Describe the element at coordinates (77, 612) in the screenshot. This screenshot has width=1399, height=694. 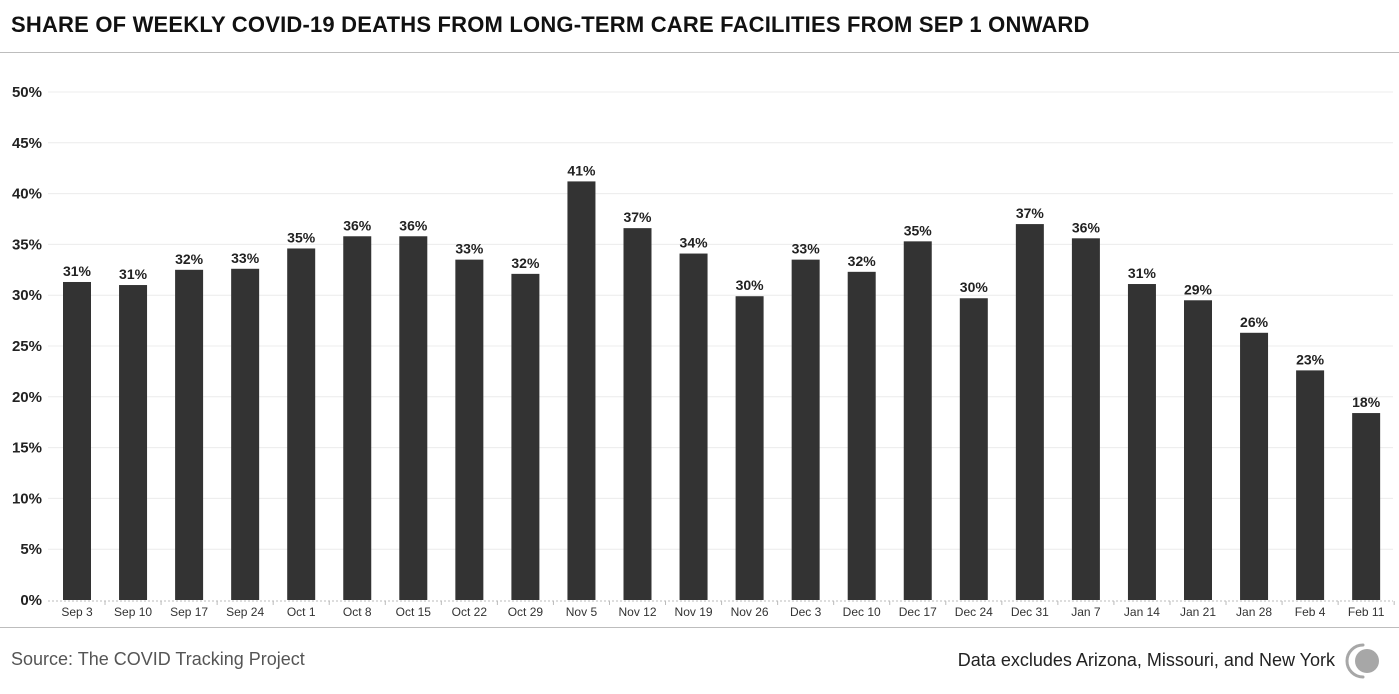
I see `x-tick-label: Sep 3` at that location.